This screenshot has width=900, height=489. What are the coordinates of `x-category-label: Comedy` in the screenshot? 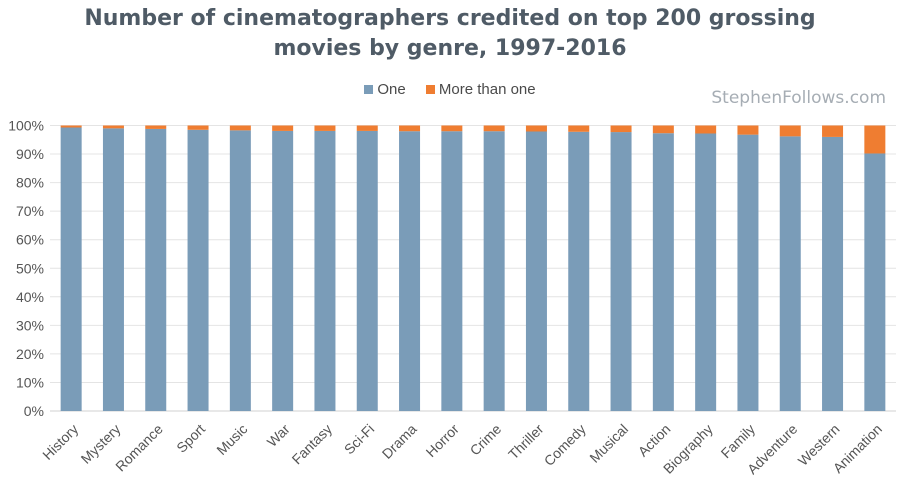 It's located at (565, 445).